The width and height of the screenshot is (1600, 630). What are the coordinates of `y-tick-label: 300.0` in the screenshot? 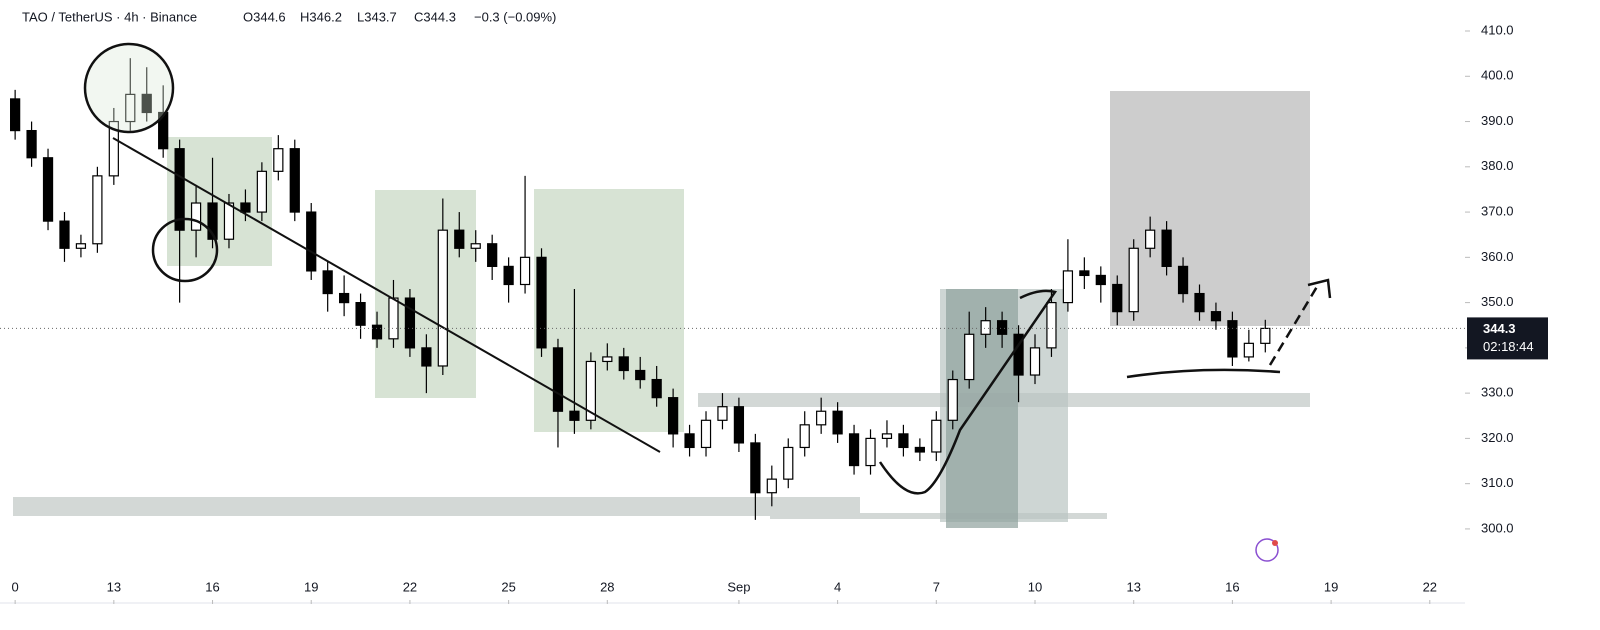 It's located at (1497, 527).